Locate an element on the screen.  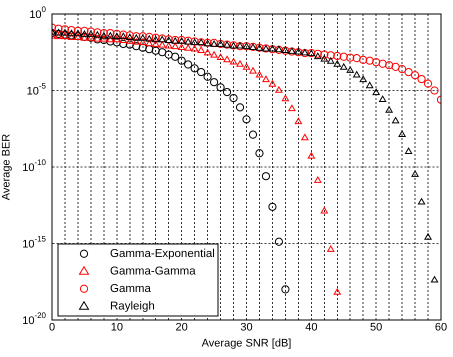
x-tick-label: 30 is located at coordinates (246, 328).